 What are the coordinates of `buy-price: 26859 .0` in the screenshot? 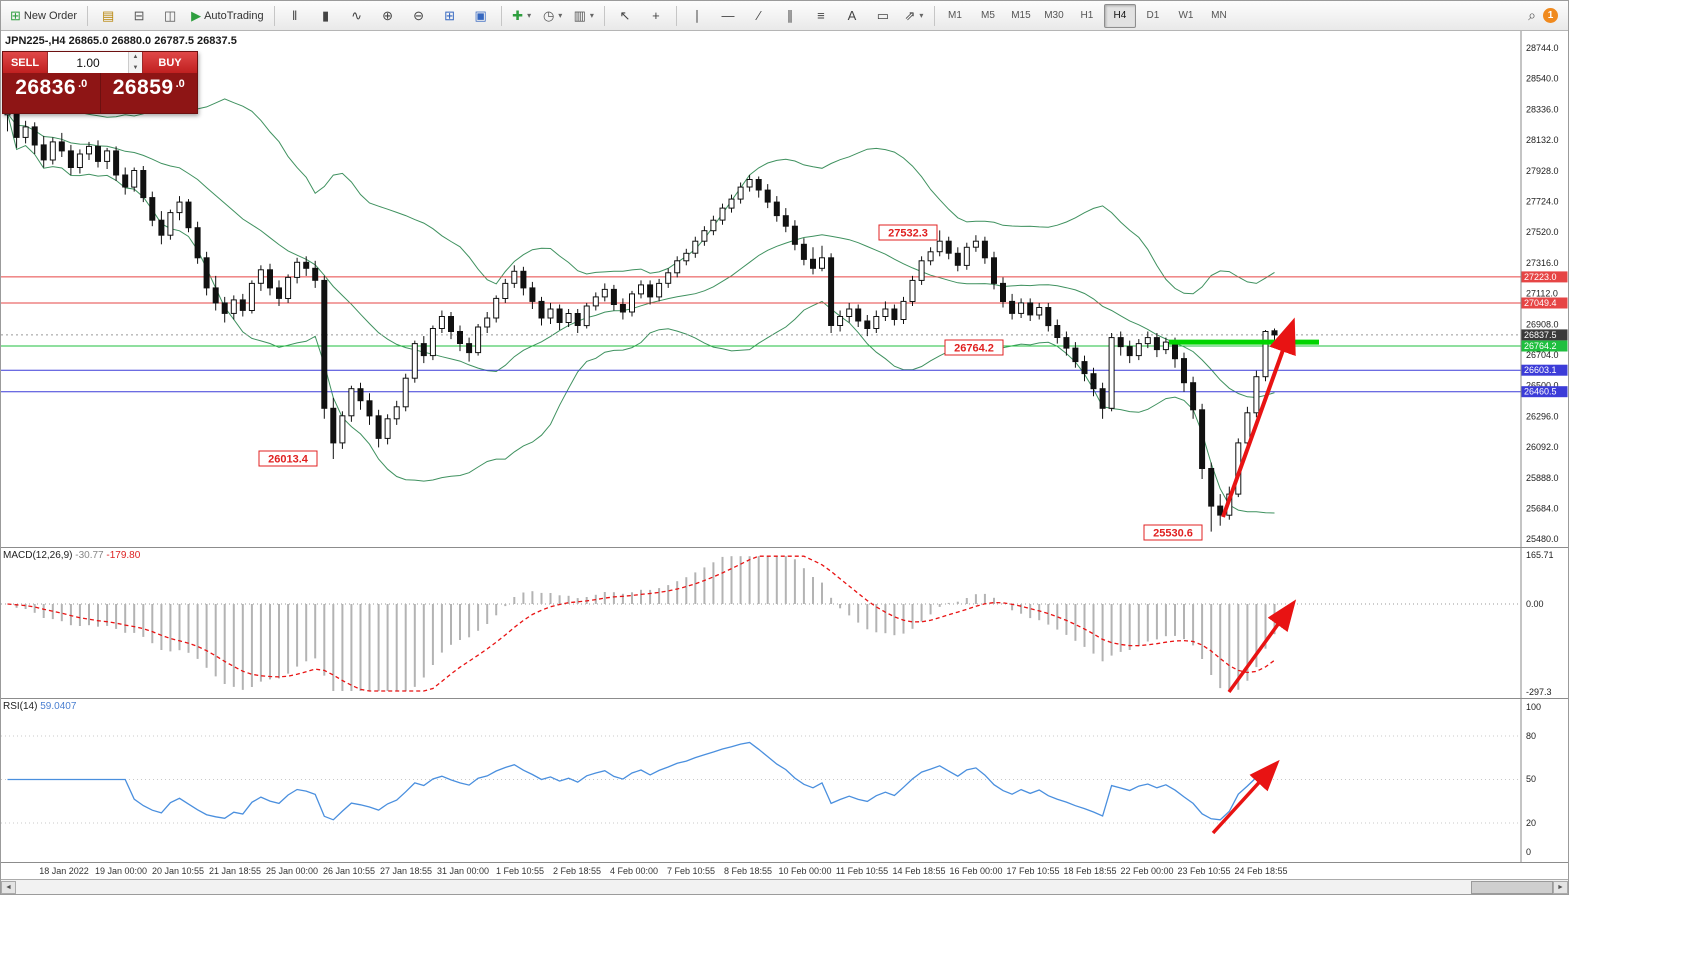 It's located at (149, 93).